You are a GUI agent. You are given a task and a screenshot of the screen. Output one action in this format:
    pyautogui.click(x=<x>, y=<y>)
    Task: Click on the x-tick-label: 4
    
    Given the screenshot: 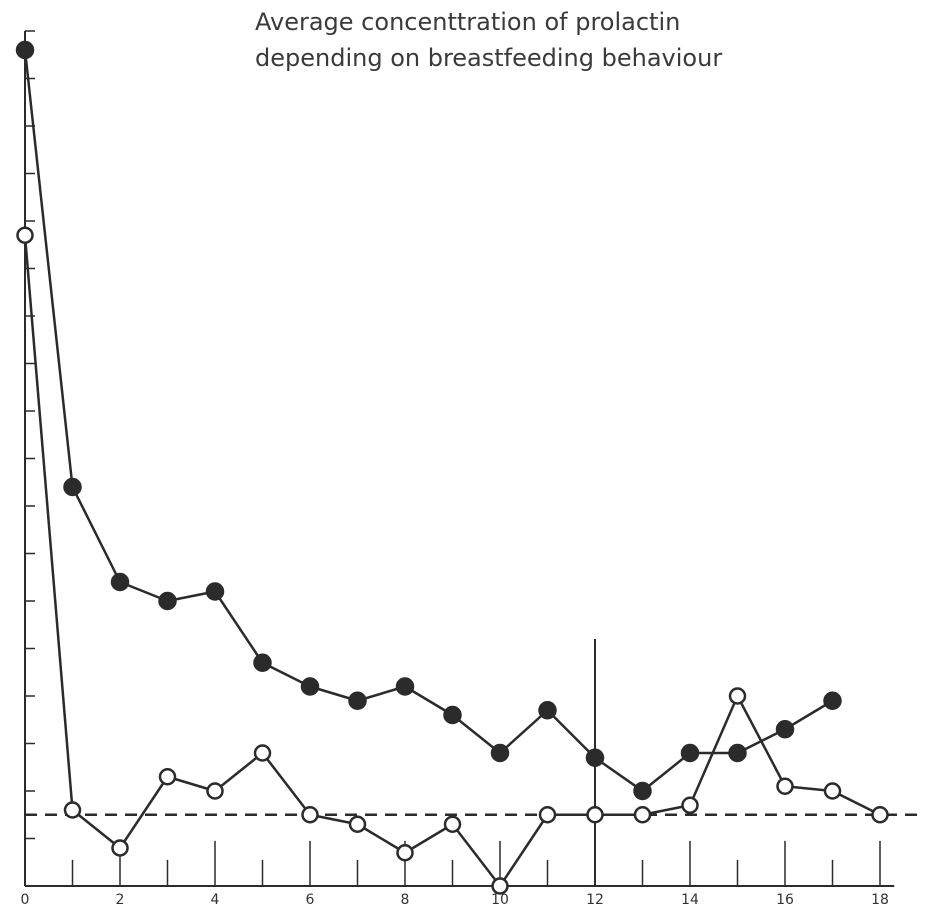 What is the action you would take?
    pyautogui.click(x=215, y=900)
    